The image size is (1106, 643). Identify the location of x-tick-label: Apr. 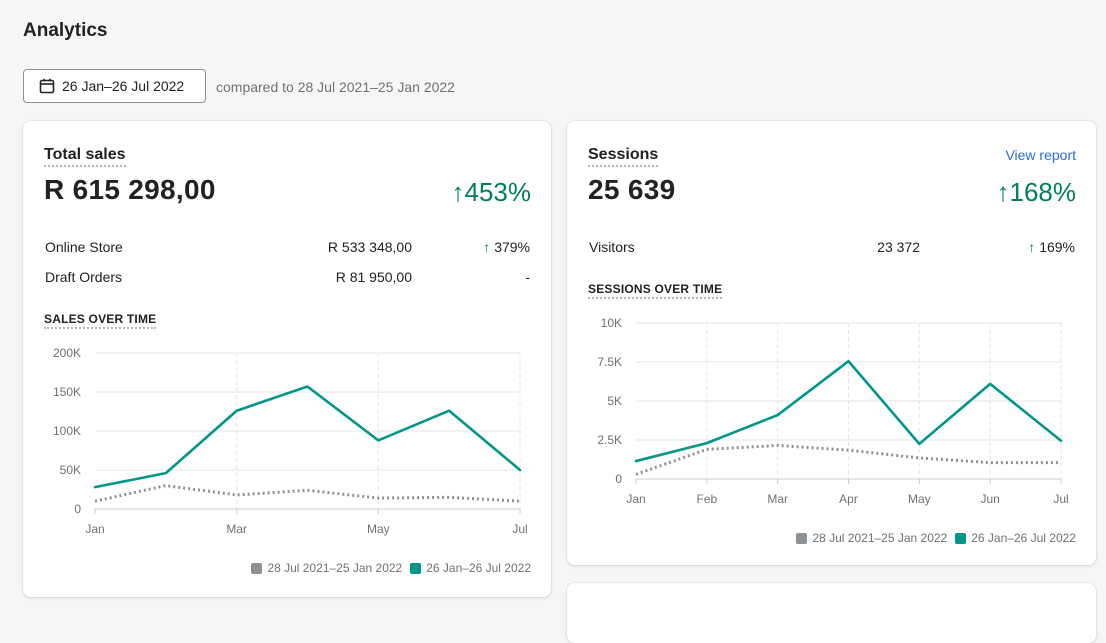
(848, 499).